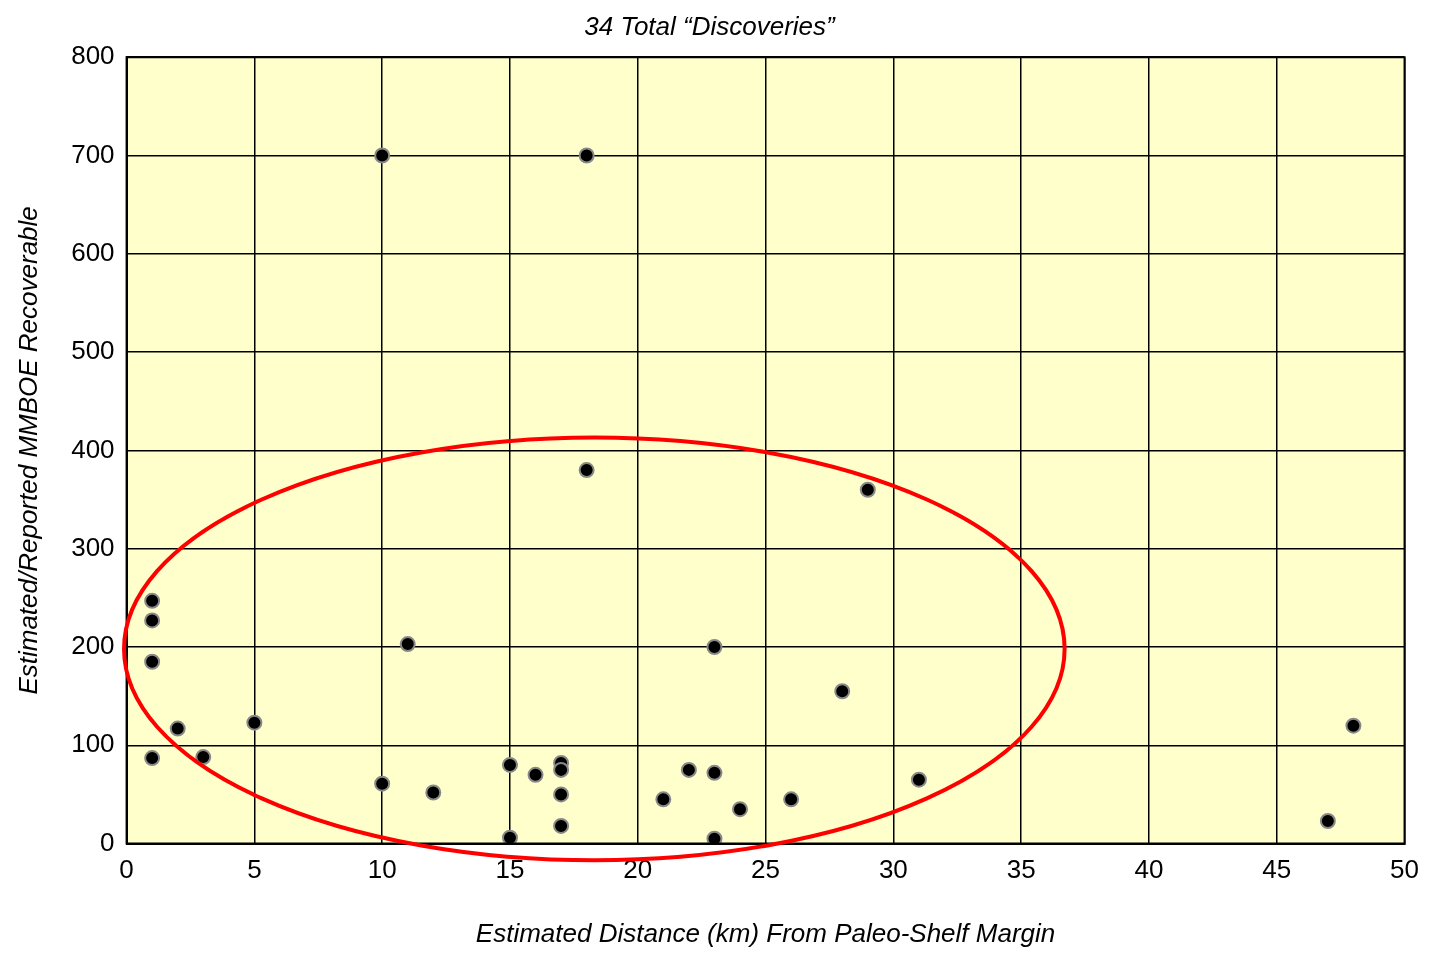 Image resolution: width=1431 pixels, height=960 pixels. I want to click on x-tick-label: 20, so click(638, 869).